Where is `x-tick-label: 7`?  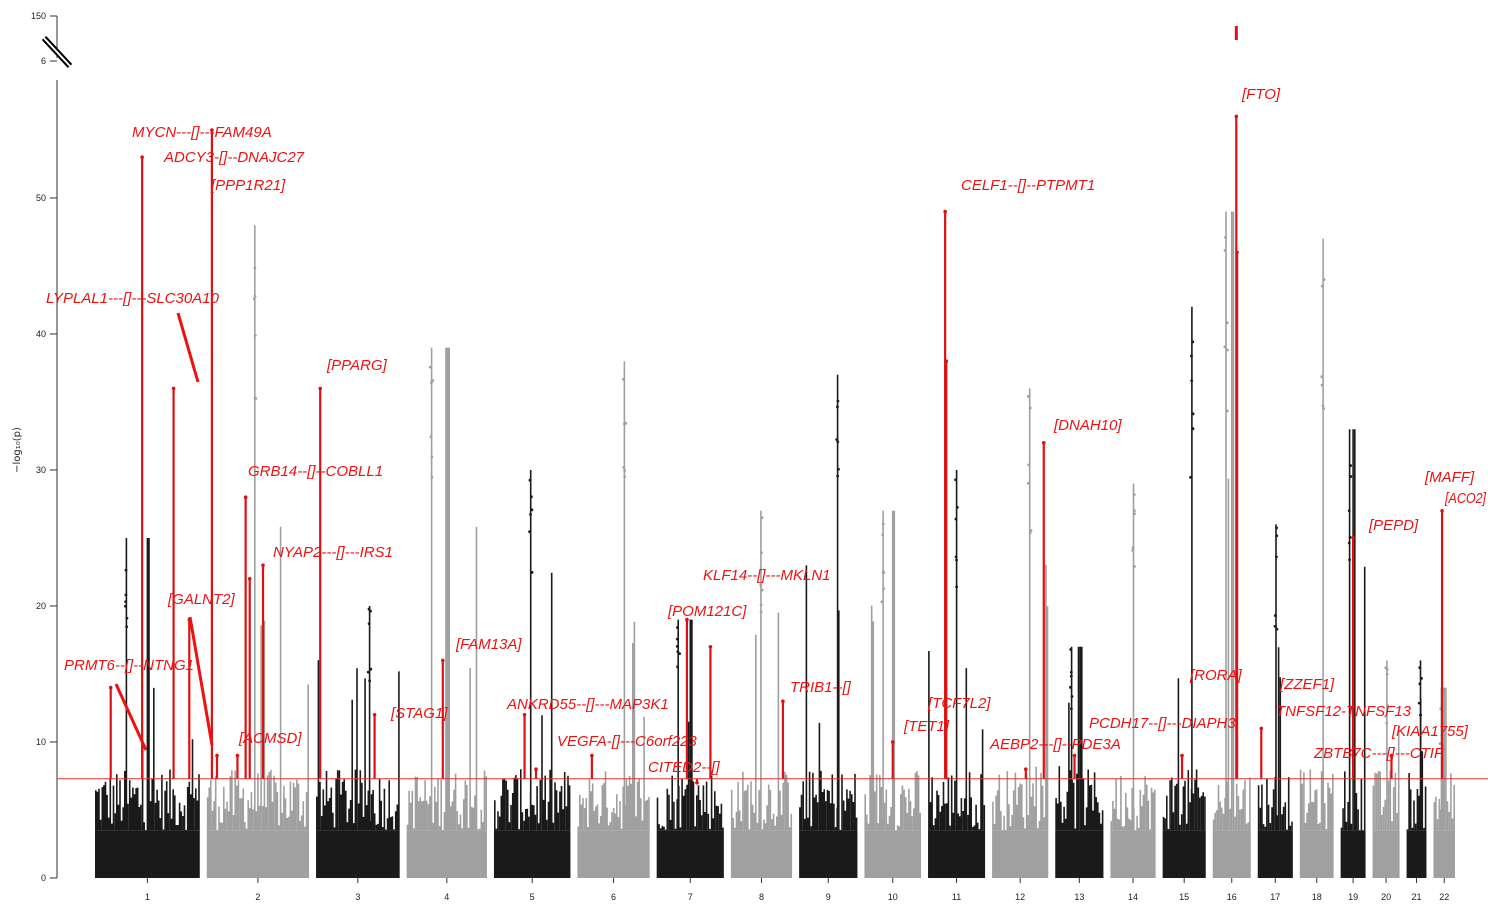 x-tick-label: 7 is located at coordinates (690, 897).